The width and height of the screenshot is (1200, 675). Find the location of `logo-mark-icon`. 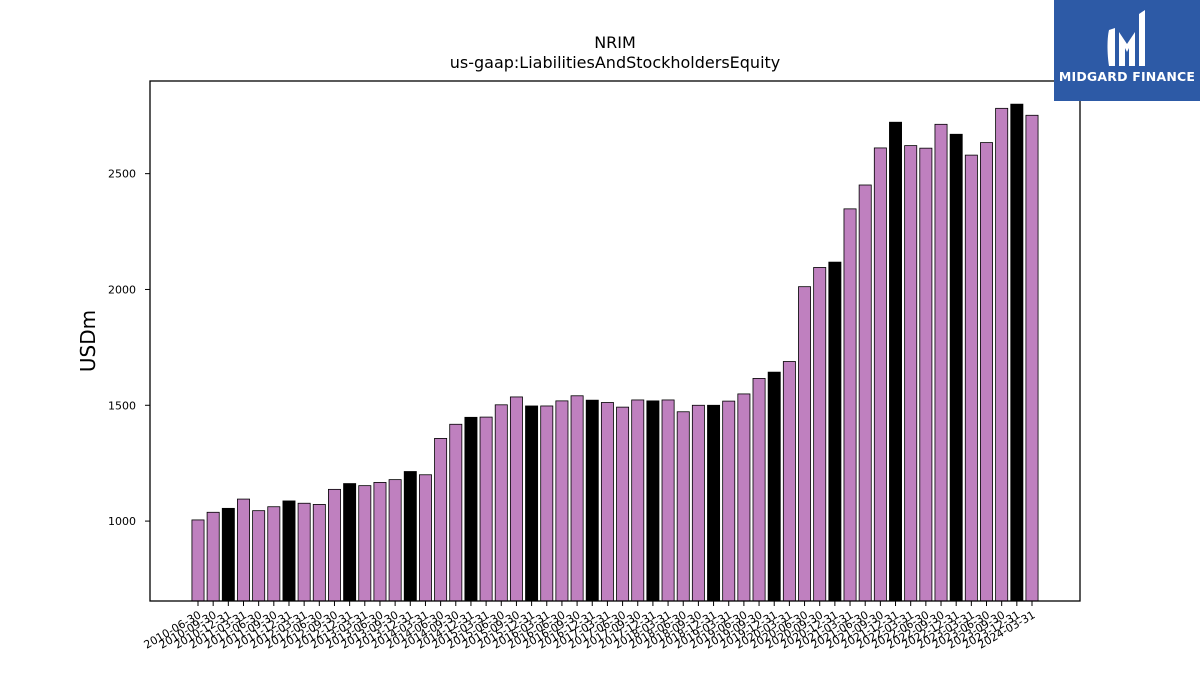

logo-mark-icon is located at coordinates (1126, 38).